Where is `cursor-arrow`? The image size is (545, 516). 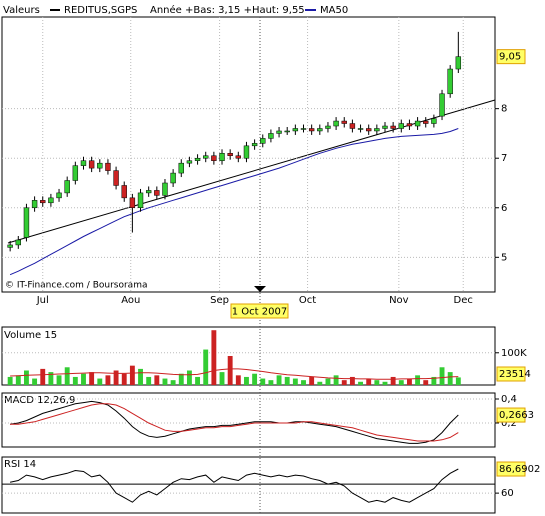 cursor-arrow is located at coordinates (260, 289).